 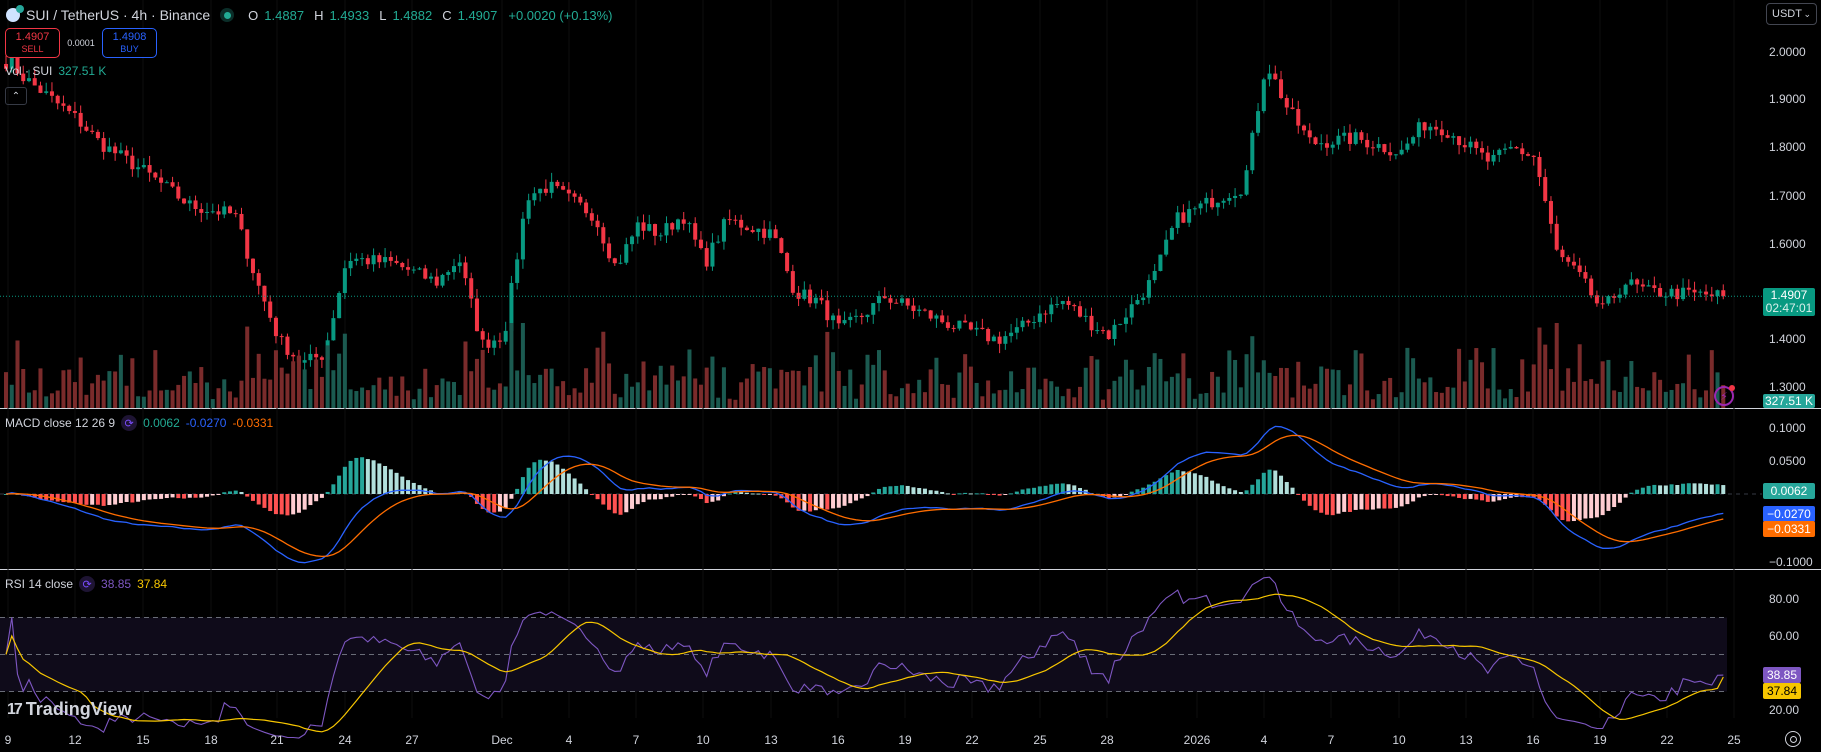 I want to click on close-value: 1.4907, so click(x=477, y=15).